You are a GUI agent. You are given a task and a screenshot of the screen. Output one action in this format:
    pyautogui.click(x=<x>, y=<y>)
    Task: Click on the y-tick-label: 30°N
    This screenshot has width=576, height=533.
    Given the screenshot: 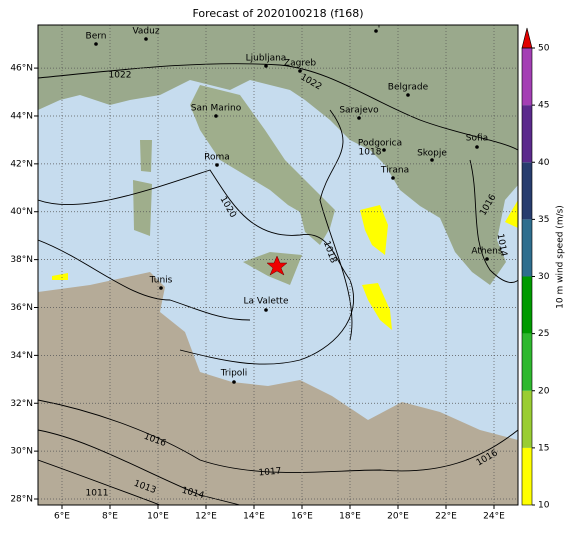 What is the action you would take?
    pyautogui.click(x=21, y=452)
    